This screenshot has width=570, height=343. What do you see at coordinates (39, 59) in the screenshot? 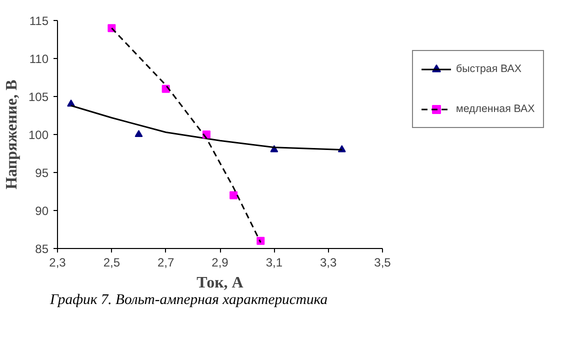
I see `y-tick-label: 110` at bounding box center [39, 59].